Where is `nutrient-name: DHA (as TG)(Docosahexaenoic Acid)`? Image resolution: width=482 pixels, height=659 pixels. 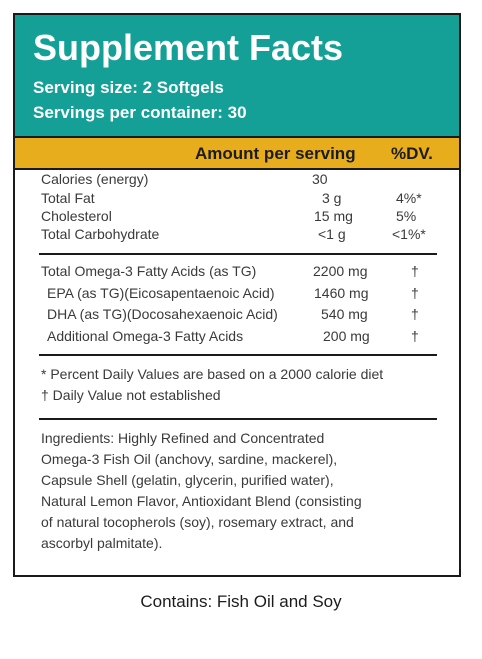
nutrient-name: DHA (as TG)(Docosahexaenoic Acid) is located at coordinates (162, 314).